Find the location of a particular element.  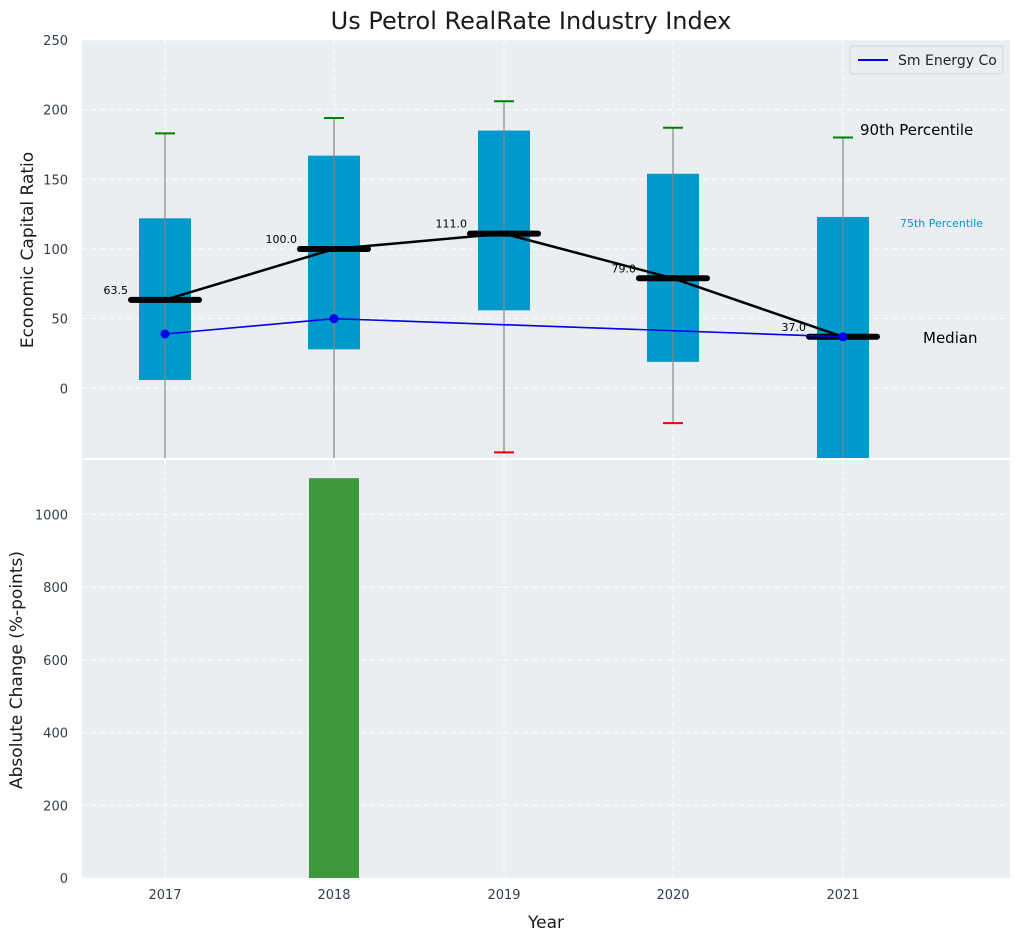

x-tick-label: 2017 is located at coordinates (164, 895).